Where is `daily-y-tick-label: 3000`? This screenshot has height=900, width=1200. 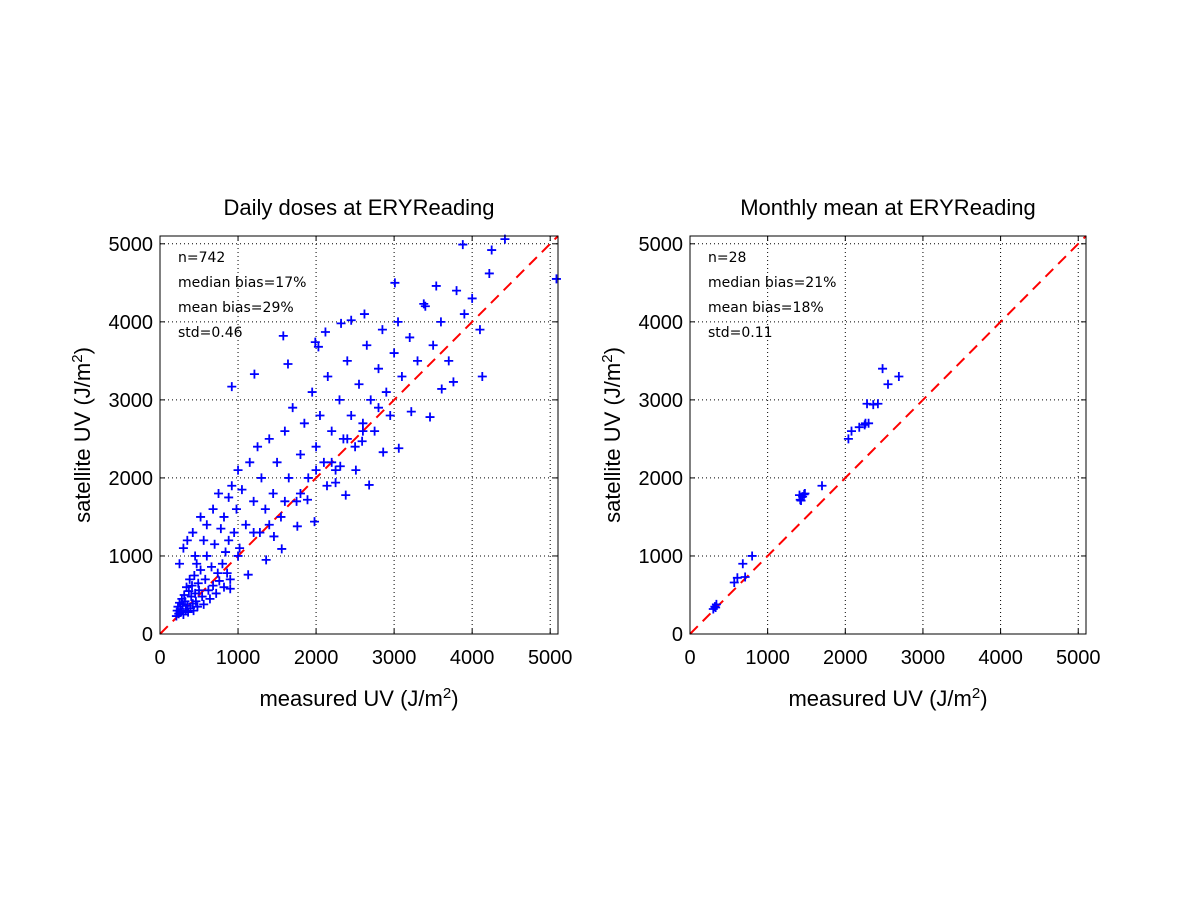 daily-y-tick-label: 3000 is located at coordinates (131, 401).